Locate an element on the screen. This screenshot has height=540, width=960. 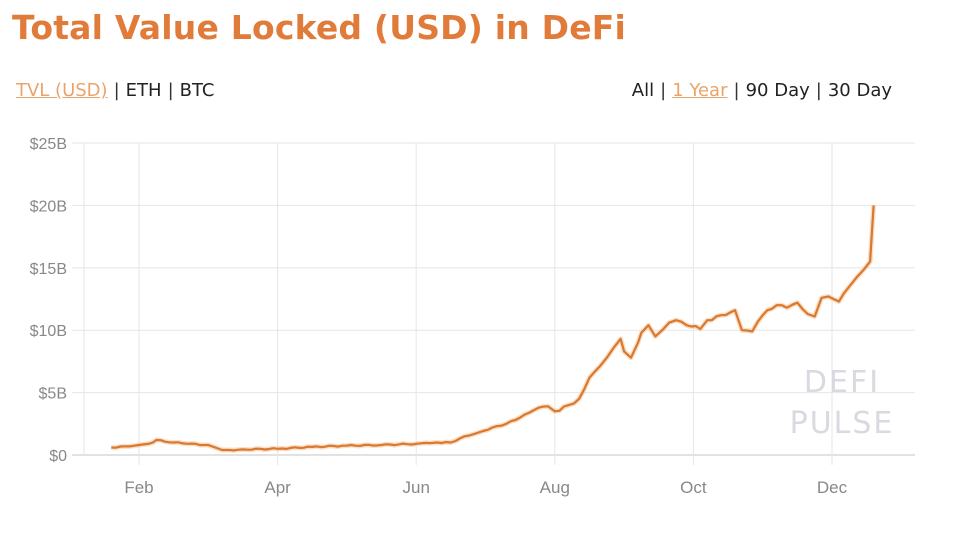
tab-all: All is located at coordinates (643, 90).